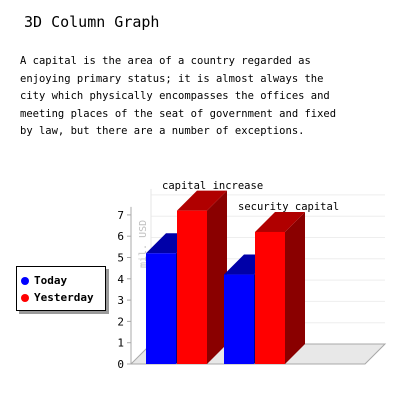 The image size is (400, 400). I want to click on y-tick-label: 6, so click(120, 236).